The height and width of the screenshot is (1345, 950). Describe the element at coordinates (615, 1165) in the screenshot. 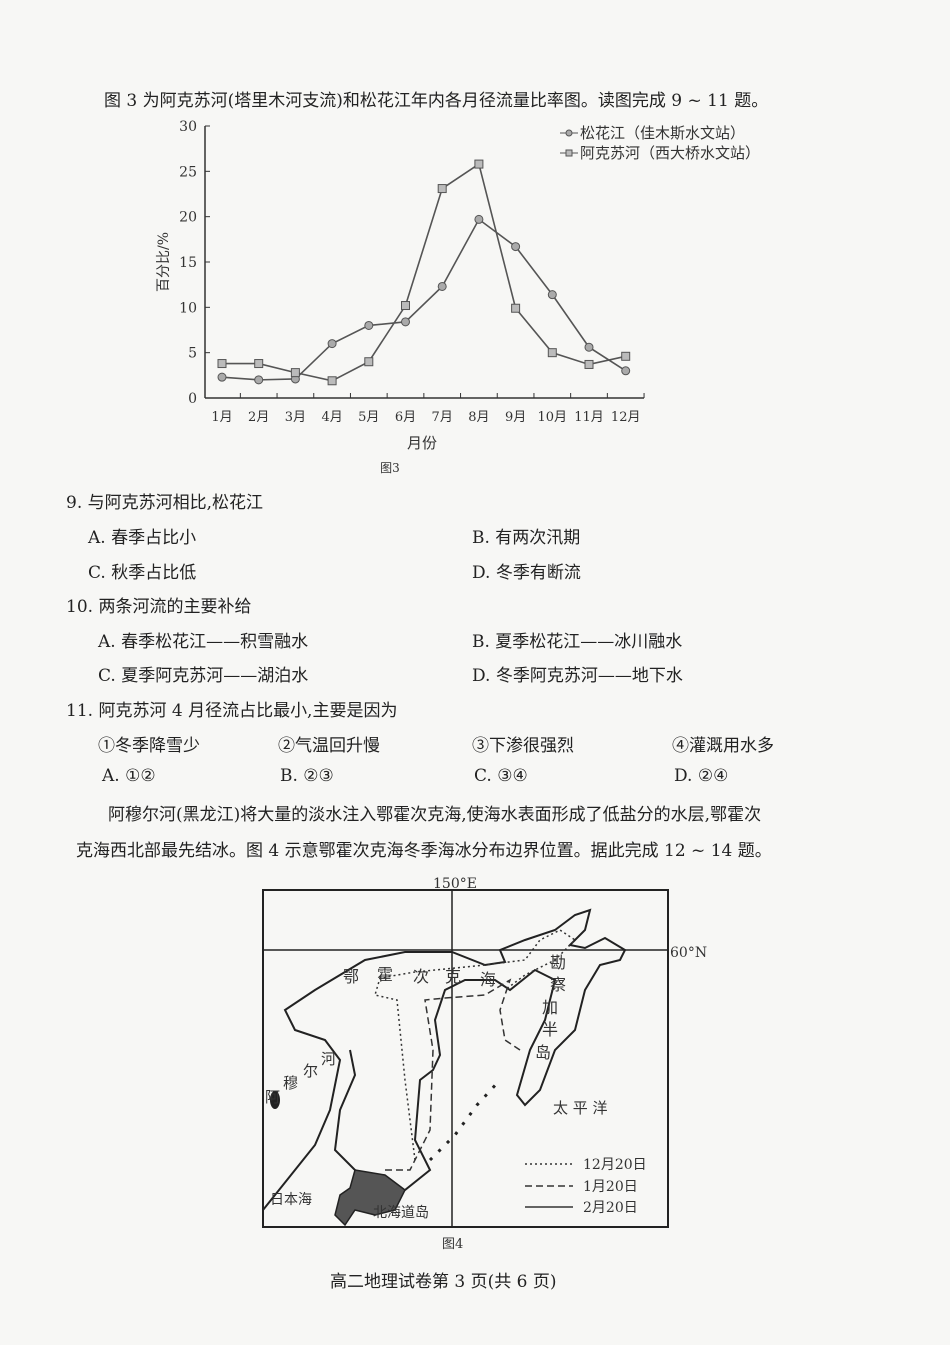

I see `legend-dec20: 12月20日` at that location.